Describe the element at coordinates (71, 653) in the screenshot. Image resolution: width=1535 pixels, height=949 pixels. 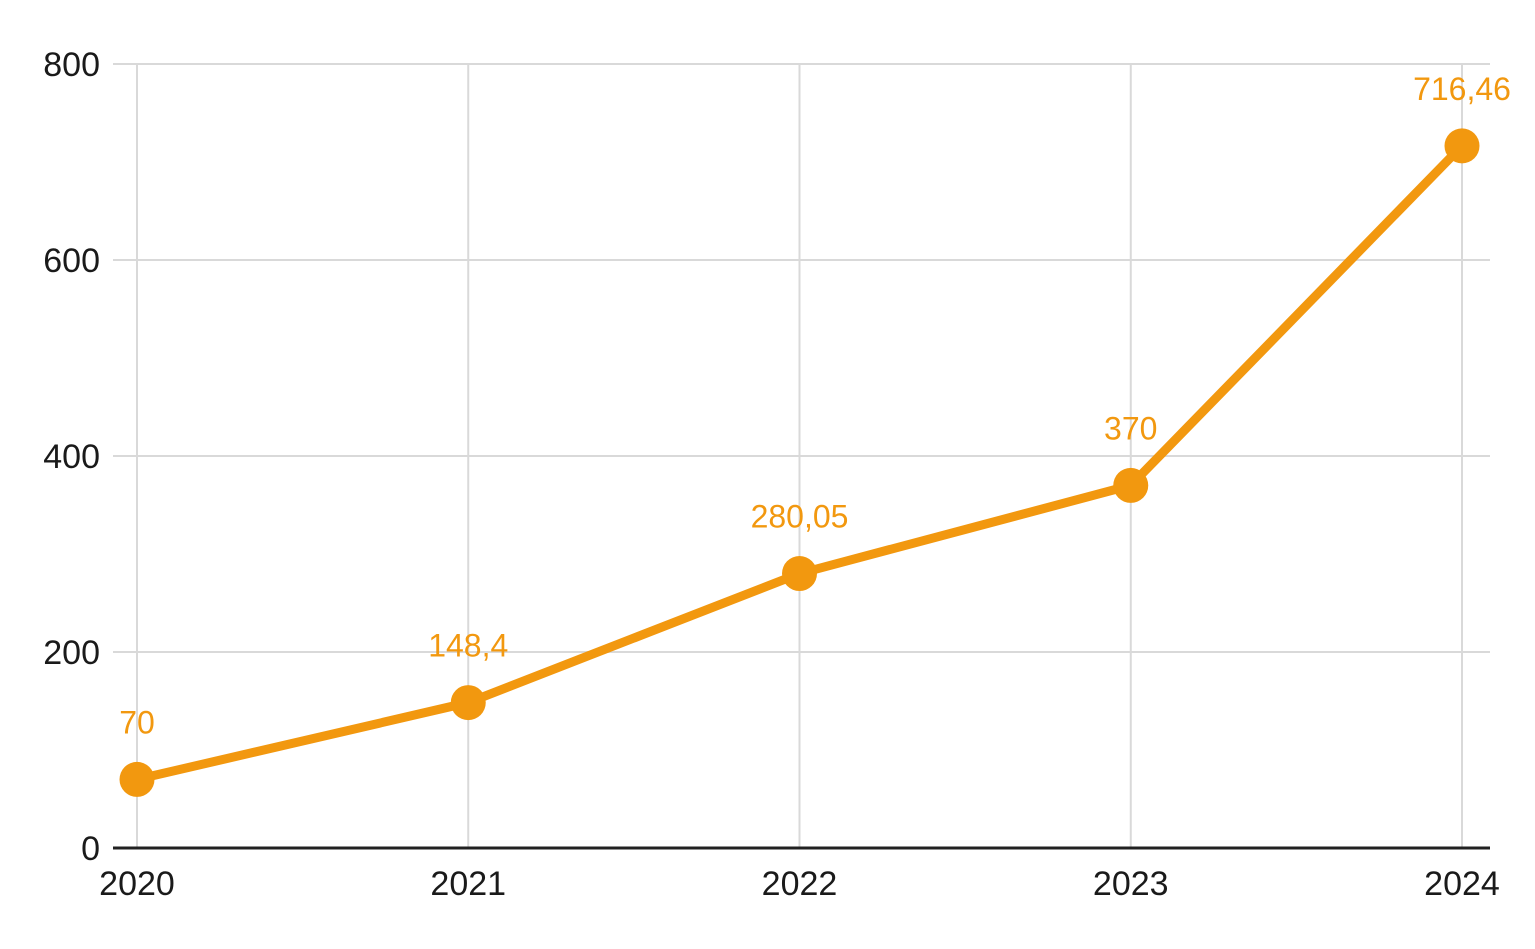
I see `y-axis-tick-label: 200` at that location.